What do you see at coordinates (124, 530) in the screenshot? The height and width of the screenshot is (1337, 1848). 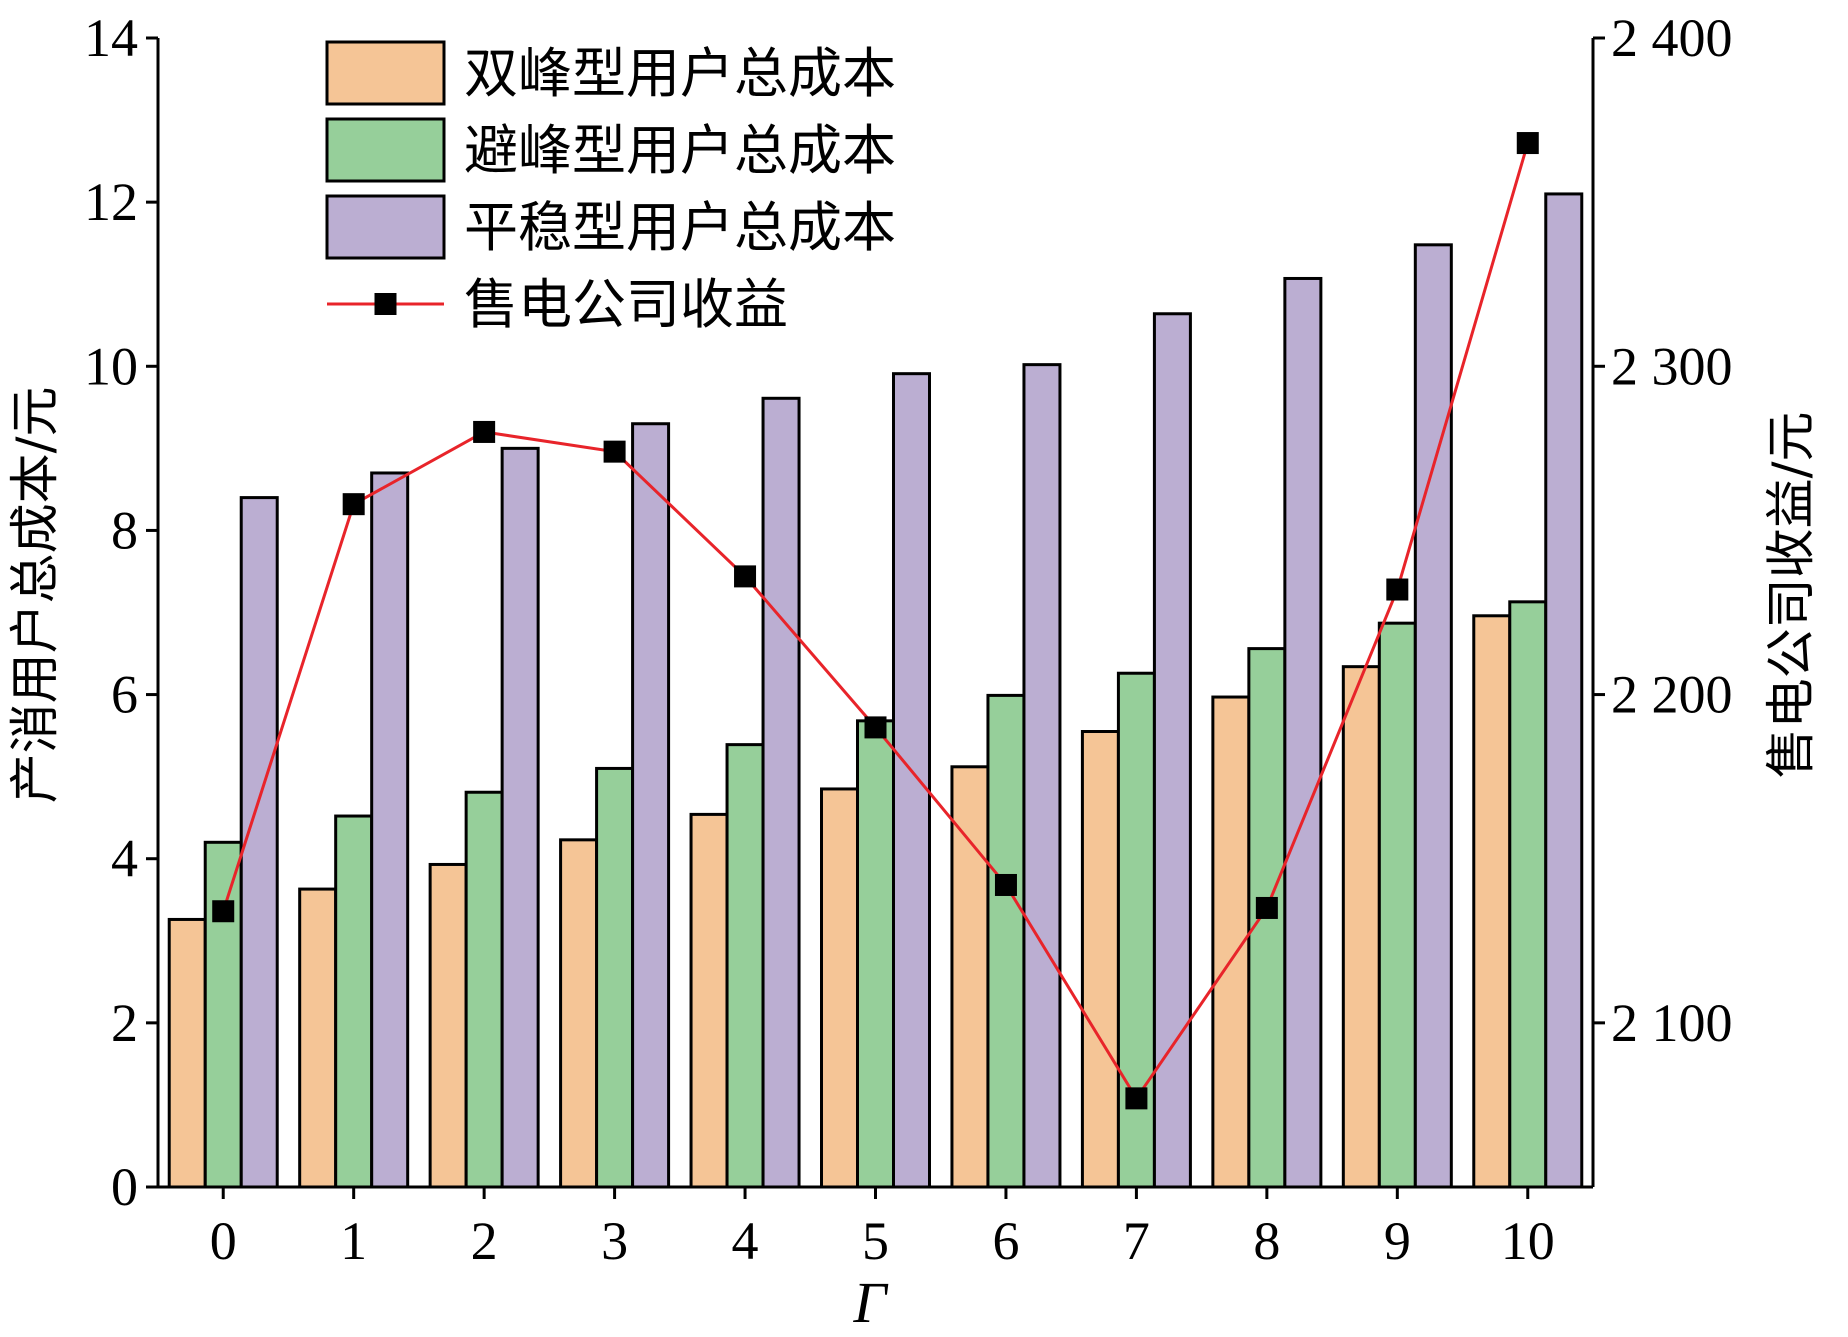 I see `y-left-tick-label-8: 8` at bounding box center [124, 530].